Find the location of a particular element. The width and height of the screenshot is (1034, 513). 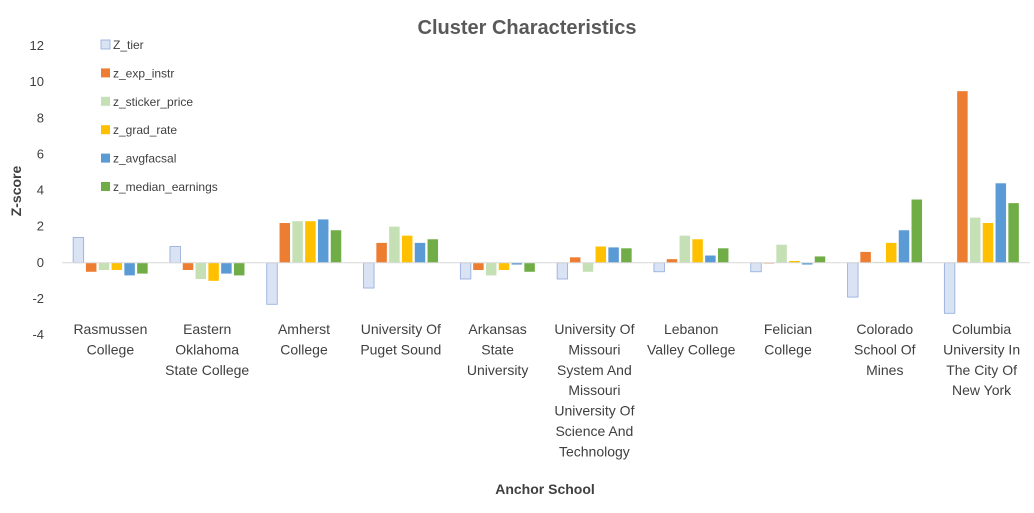

legend-label: Z_tier is located at coordinates (128, 45).